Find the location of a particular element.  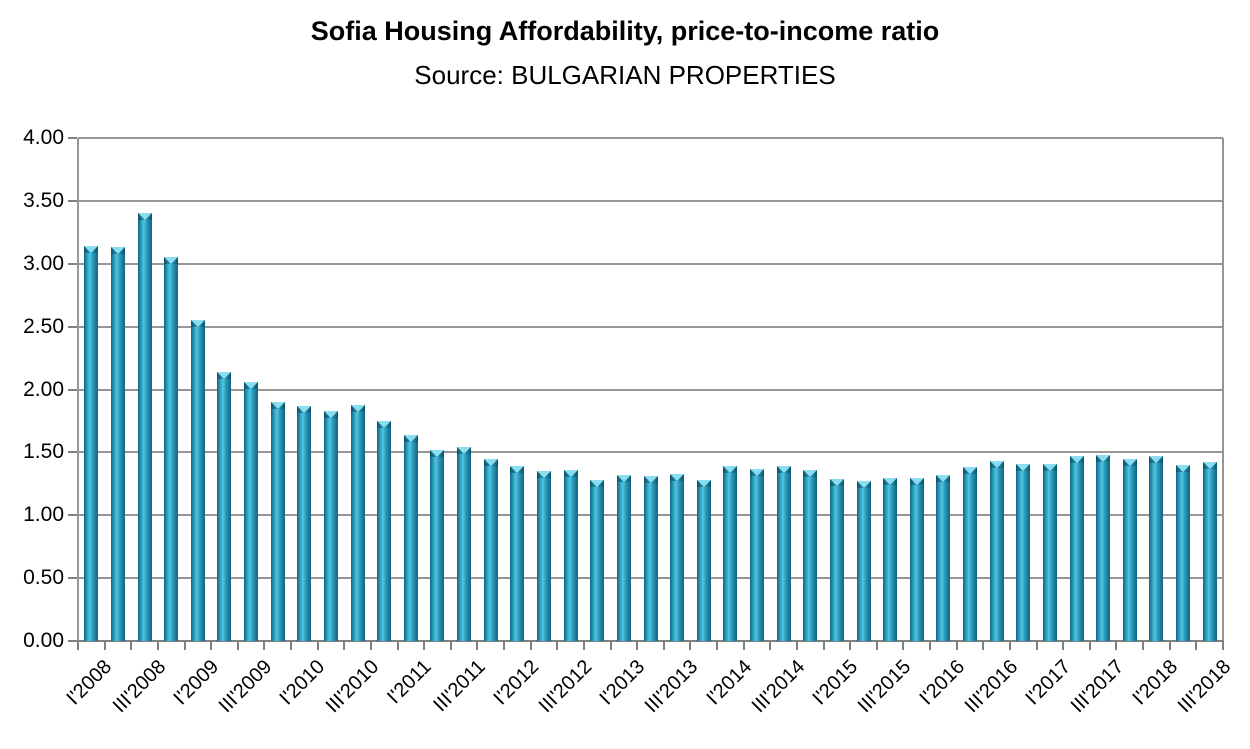

bar-I'2013 is located at coordinates (623, 558).